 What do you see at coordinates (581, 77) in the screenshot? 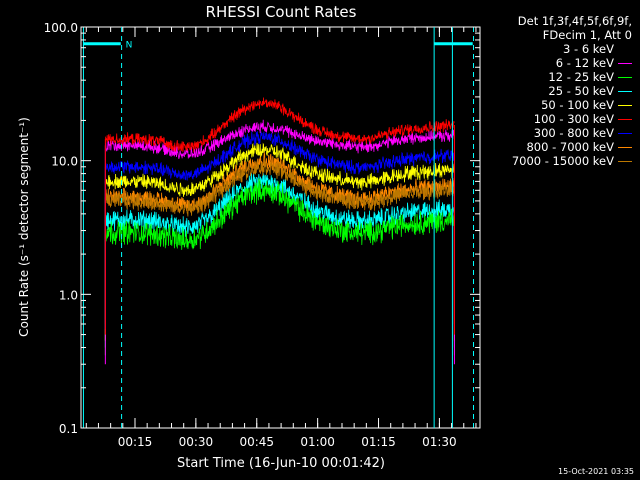
I see `legend-entry-label: 12 - 25 keV` at bounding box center [581, 77].